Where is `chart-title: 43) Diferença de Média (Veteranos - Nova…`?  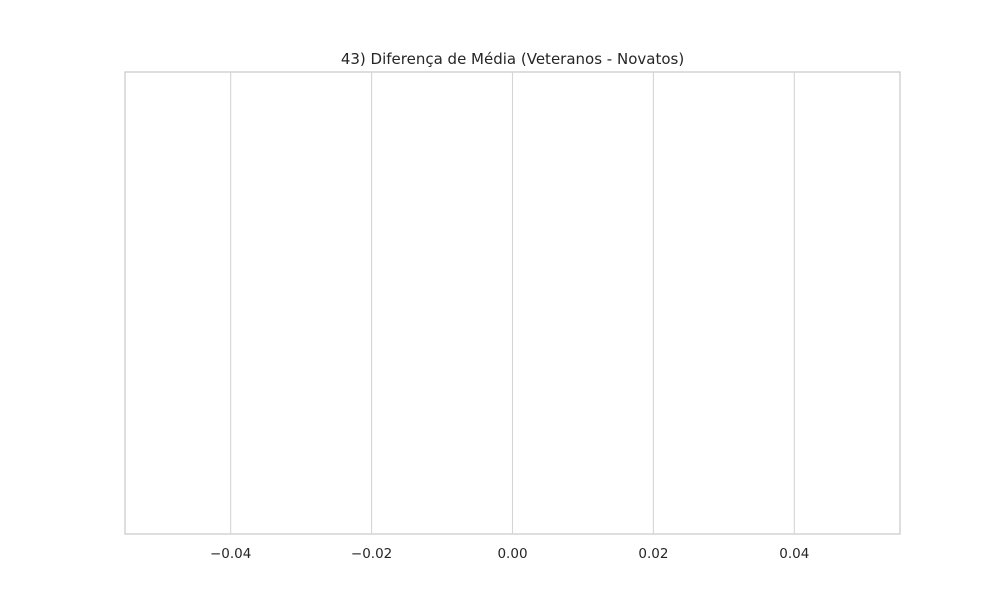
chart-title: 43) Diferença de Média (Veteranos - Nova… is located at coordinates (512, 59).